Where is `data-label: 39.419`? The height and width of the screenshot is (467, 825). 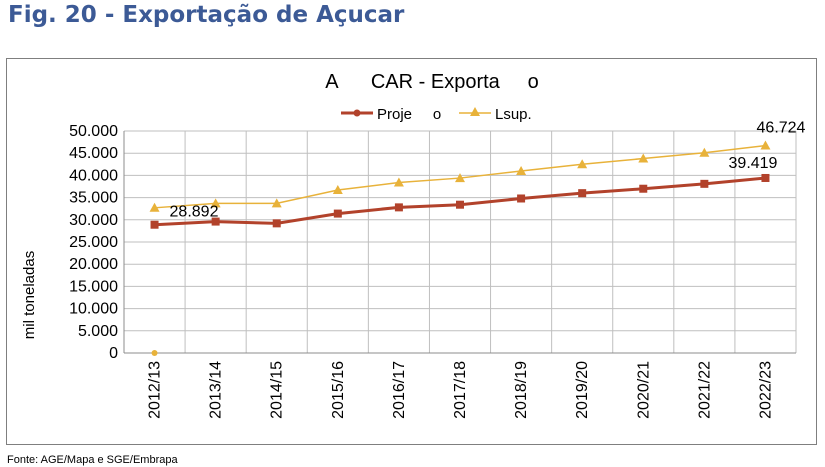
data-label: 39.419 is located at coordinates (753, 163).